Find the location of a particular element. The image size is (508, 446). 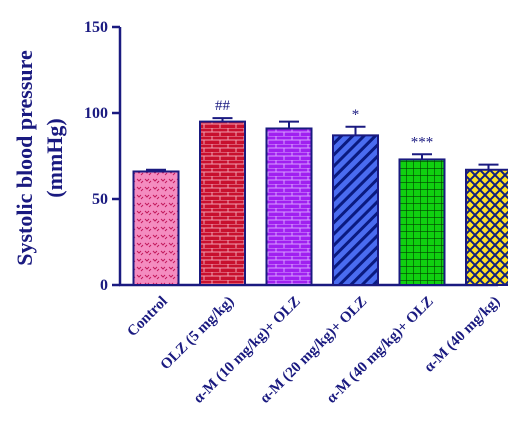

significance-label: *** is located at coordinates (422, 142).